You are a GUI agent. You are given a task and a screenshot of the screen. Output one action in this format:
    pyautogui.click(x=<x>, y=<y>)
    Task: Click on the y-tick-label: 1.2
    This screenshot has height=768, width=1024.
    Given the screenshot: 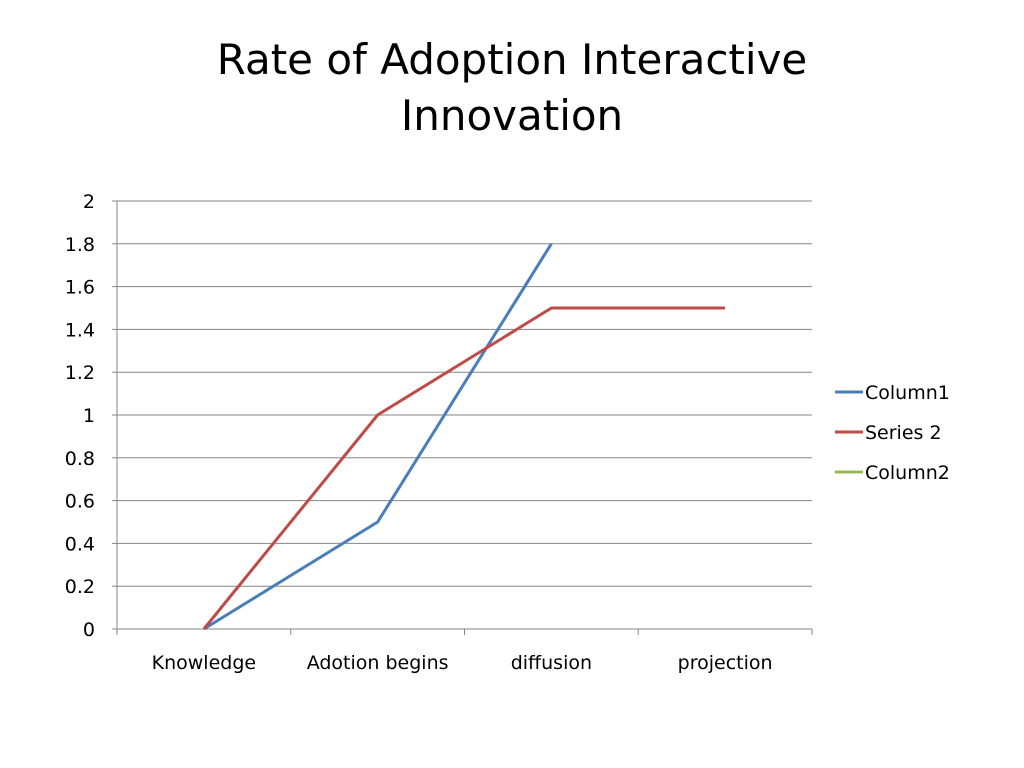 What is the action you would take?
    pyautogui.click(x=80, y=373)
    